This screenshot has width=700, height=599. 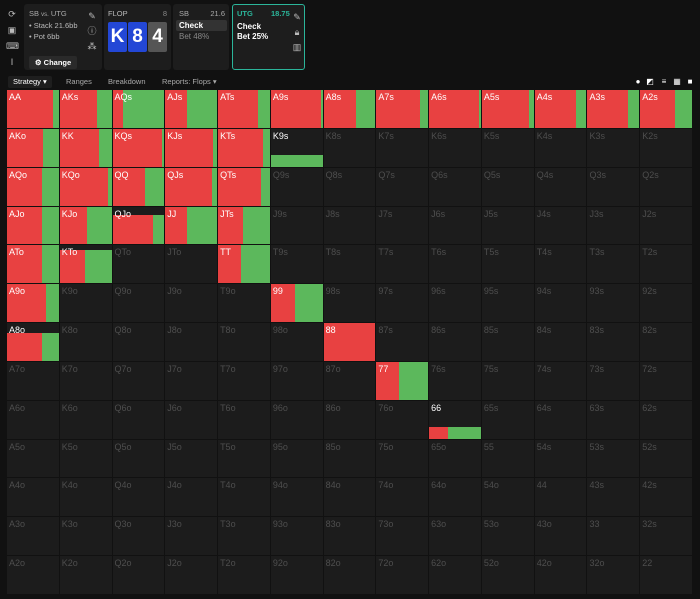 I want to click on hand-cell-77: 77, so click(x=403, y=381).